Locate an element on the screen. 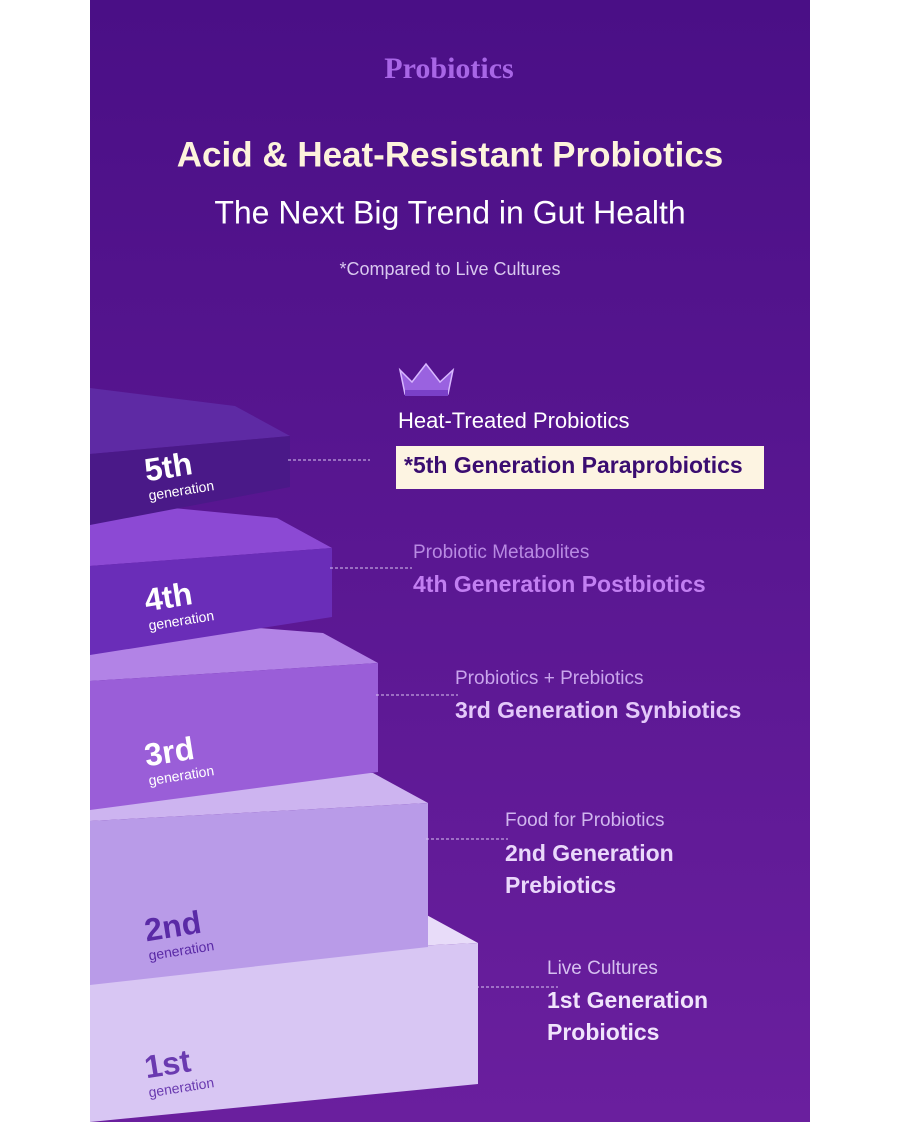 The height and width of the screenshot is (1127, 900). generation-number: 2nd is located at coordinates (173, 926).